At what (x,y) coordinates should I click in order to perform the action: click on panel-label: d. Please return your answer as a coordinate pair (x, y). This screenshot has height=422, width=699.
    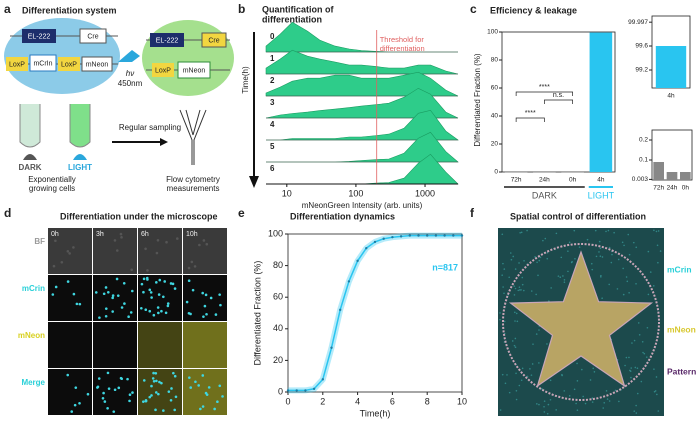
    Looking at the image, I should click on (7, 213).